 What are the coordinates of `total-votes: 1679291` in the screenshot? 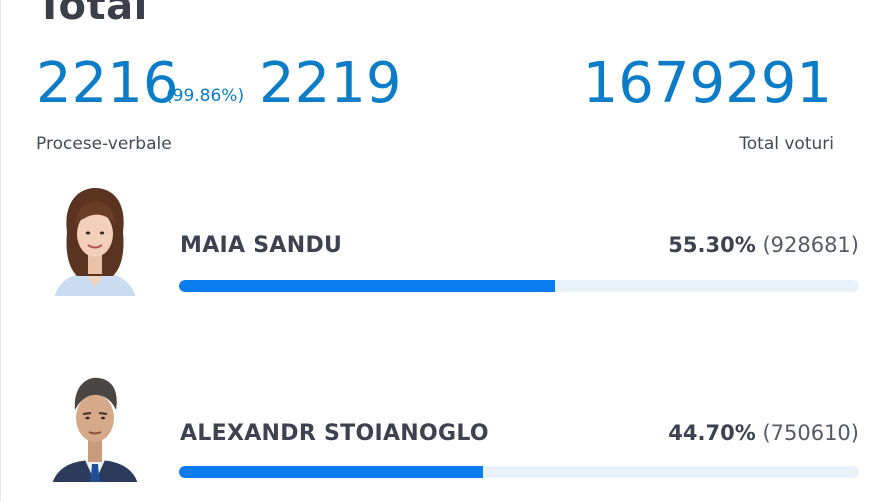 It's located at (707, 83).